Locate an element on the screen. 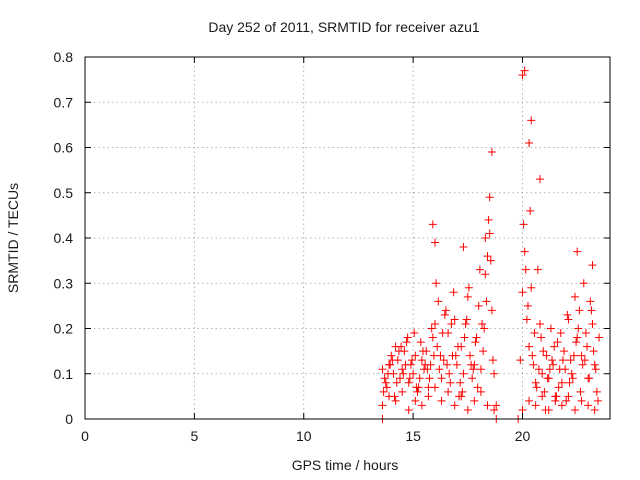 Image resolution: width=640 pixels, height=480 pixels. y-tick-label: 0.7 is located at coordinates (64, 102).